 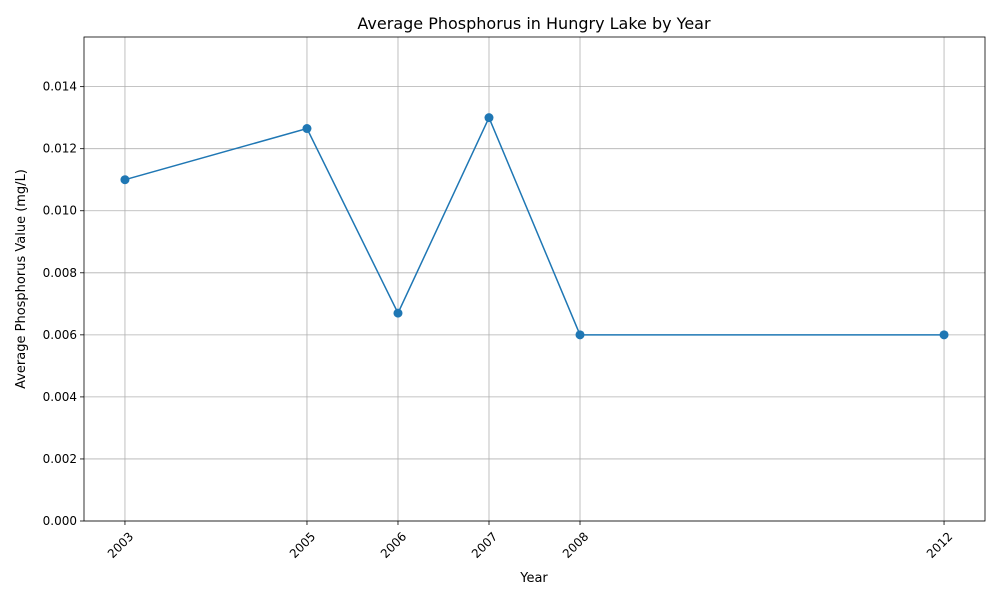 I want to click on x-axis-label: Year, so click(x=533, y=578).